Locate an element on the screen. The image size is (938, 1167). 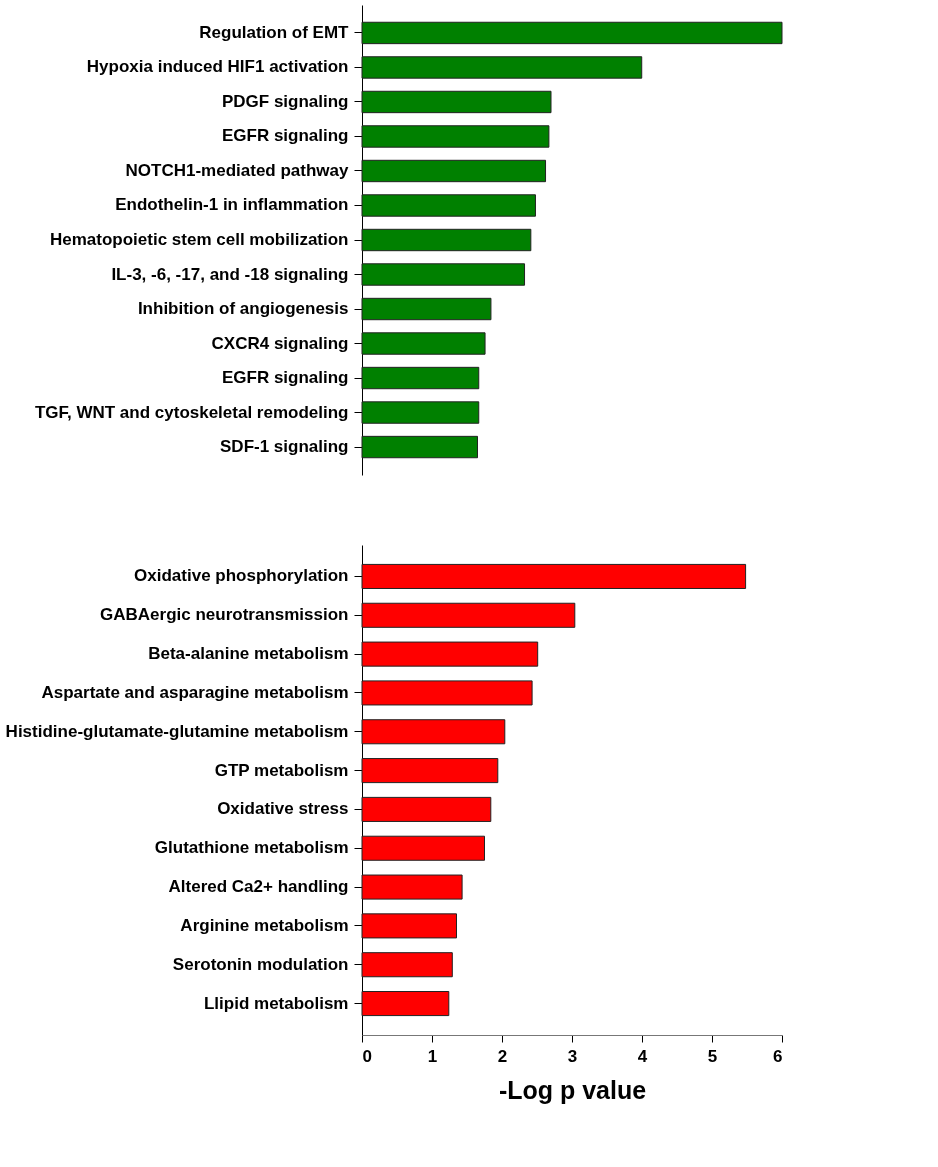
x-tick-label: 1 is located at coordinates (432, 1056).